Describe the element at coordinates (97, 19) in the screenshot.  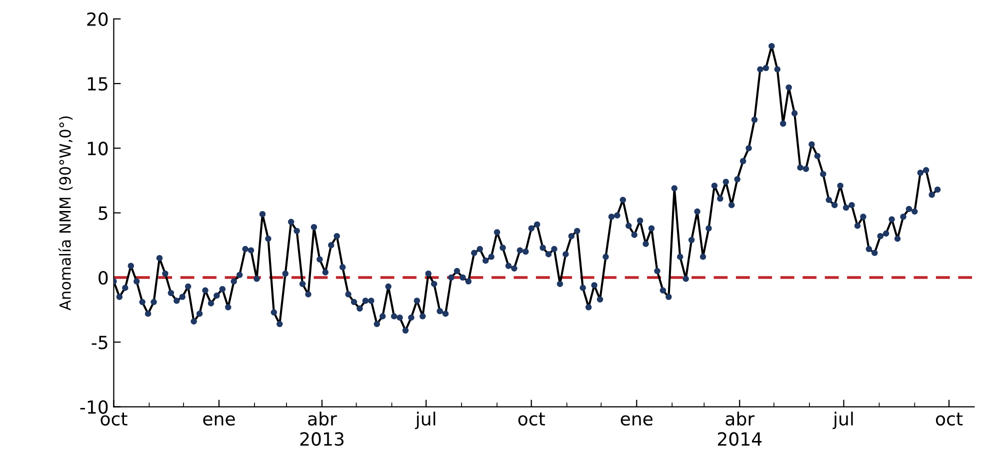
I see `y-tick-label: 20` at that location.